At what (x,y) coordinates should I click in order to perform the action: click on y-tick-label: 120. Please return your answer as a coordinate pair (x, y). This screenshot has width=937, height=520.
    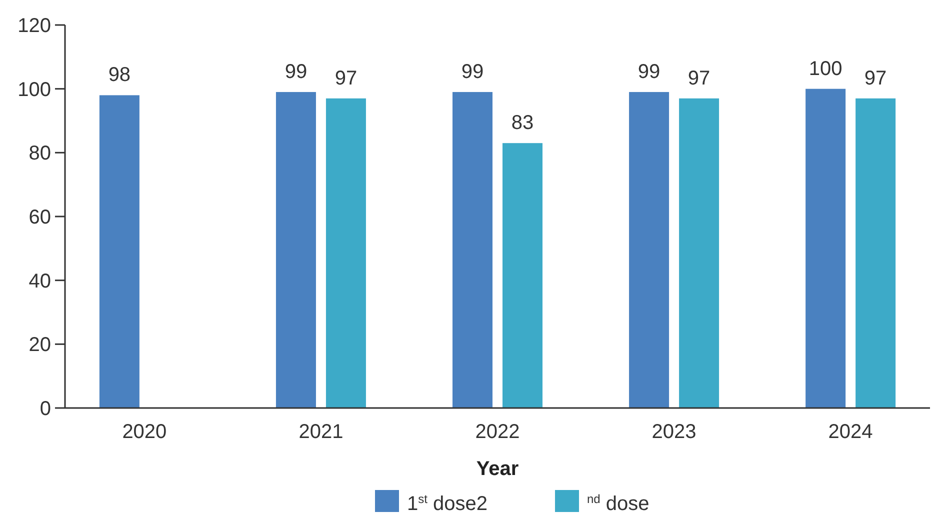
    Looking at the image, I should click on (34, 26).